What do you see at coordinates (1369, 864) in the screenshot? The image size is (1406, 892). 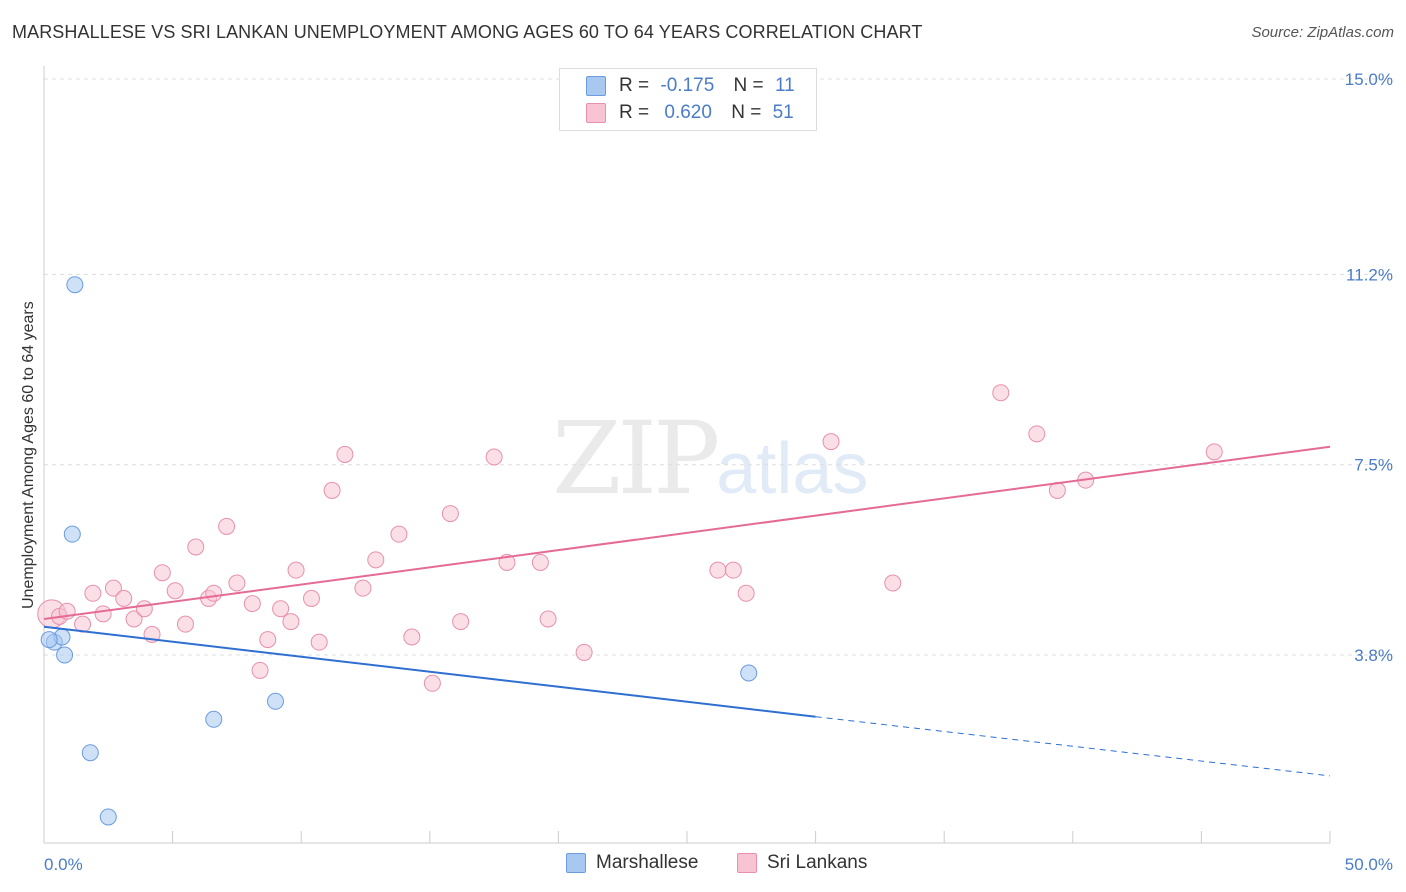 I see `x-tick-label: 50.0%` at bounding box center [1369, 864].